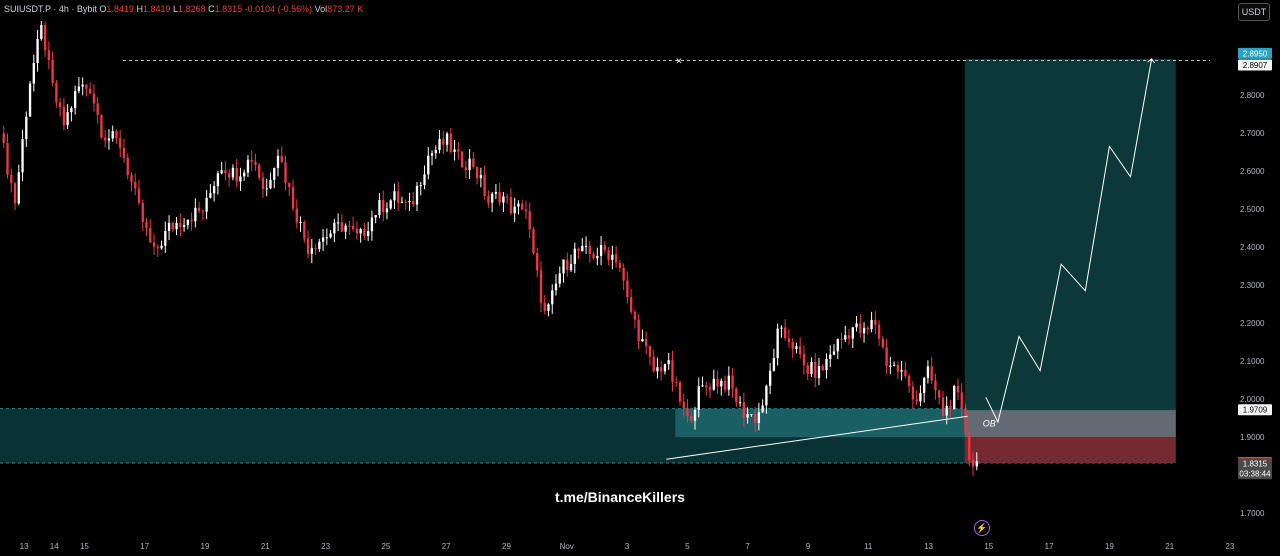 The image size is (1280, 556). Describe the element at coordinates (1252, 399) in the screenshot. I see `y-tick-label: 2.0000` at that location.